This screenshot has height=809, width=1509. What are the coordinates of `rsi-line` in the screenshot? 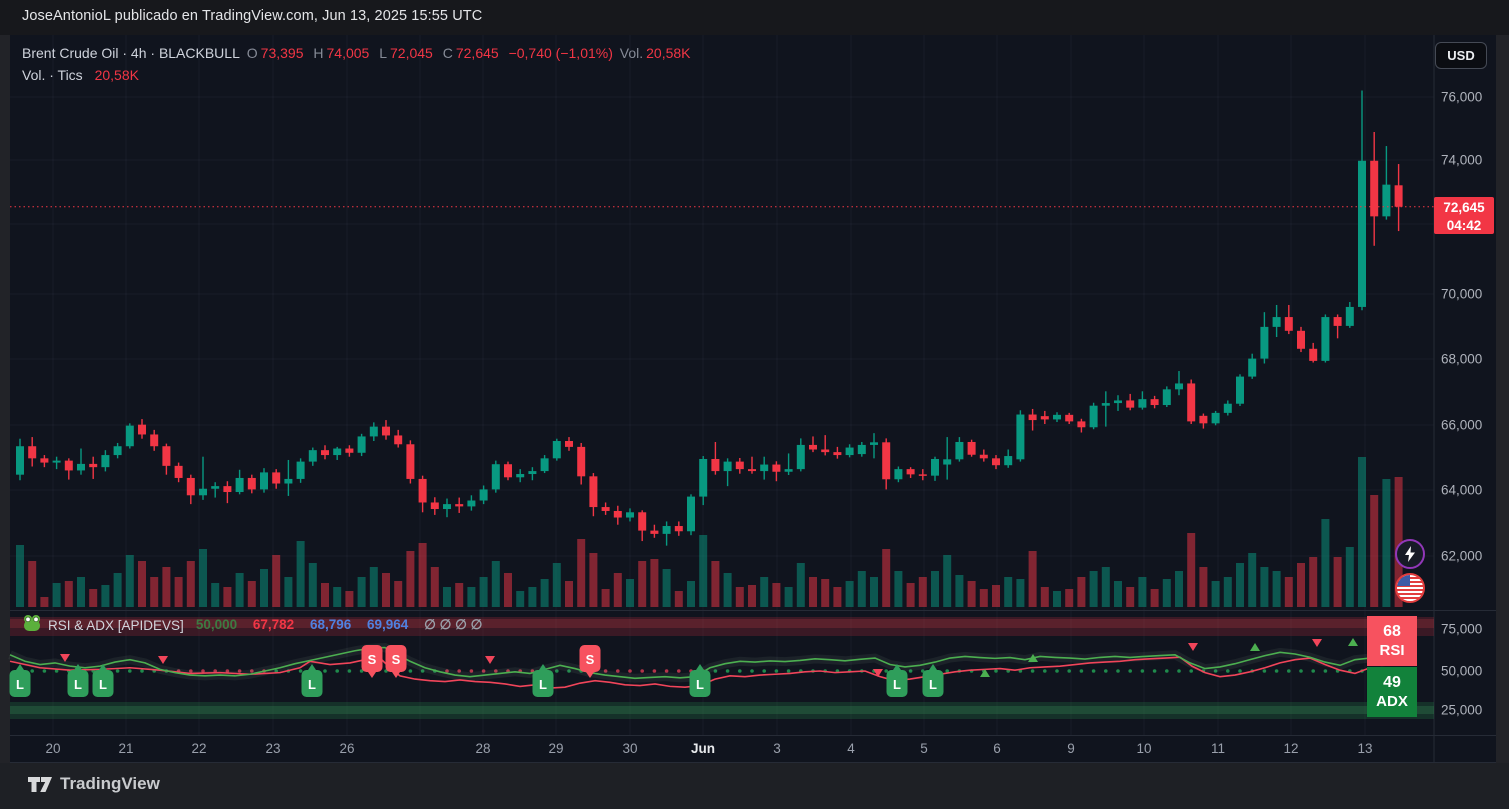 It's located at (709, 661).